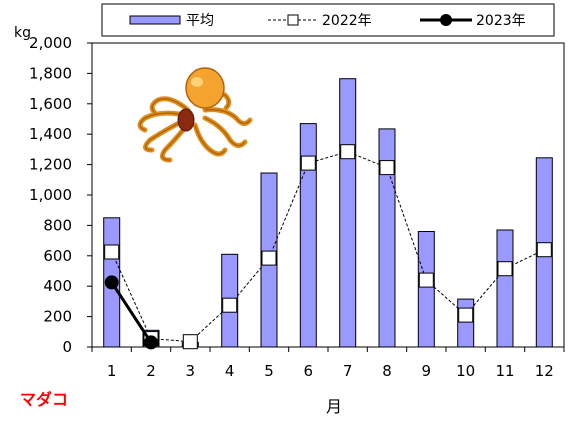  Describe the element at coordinates (151, 371) in the screenshot. I see `x-tick-label: 2` at that location.